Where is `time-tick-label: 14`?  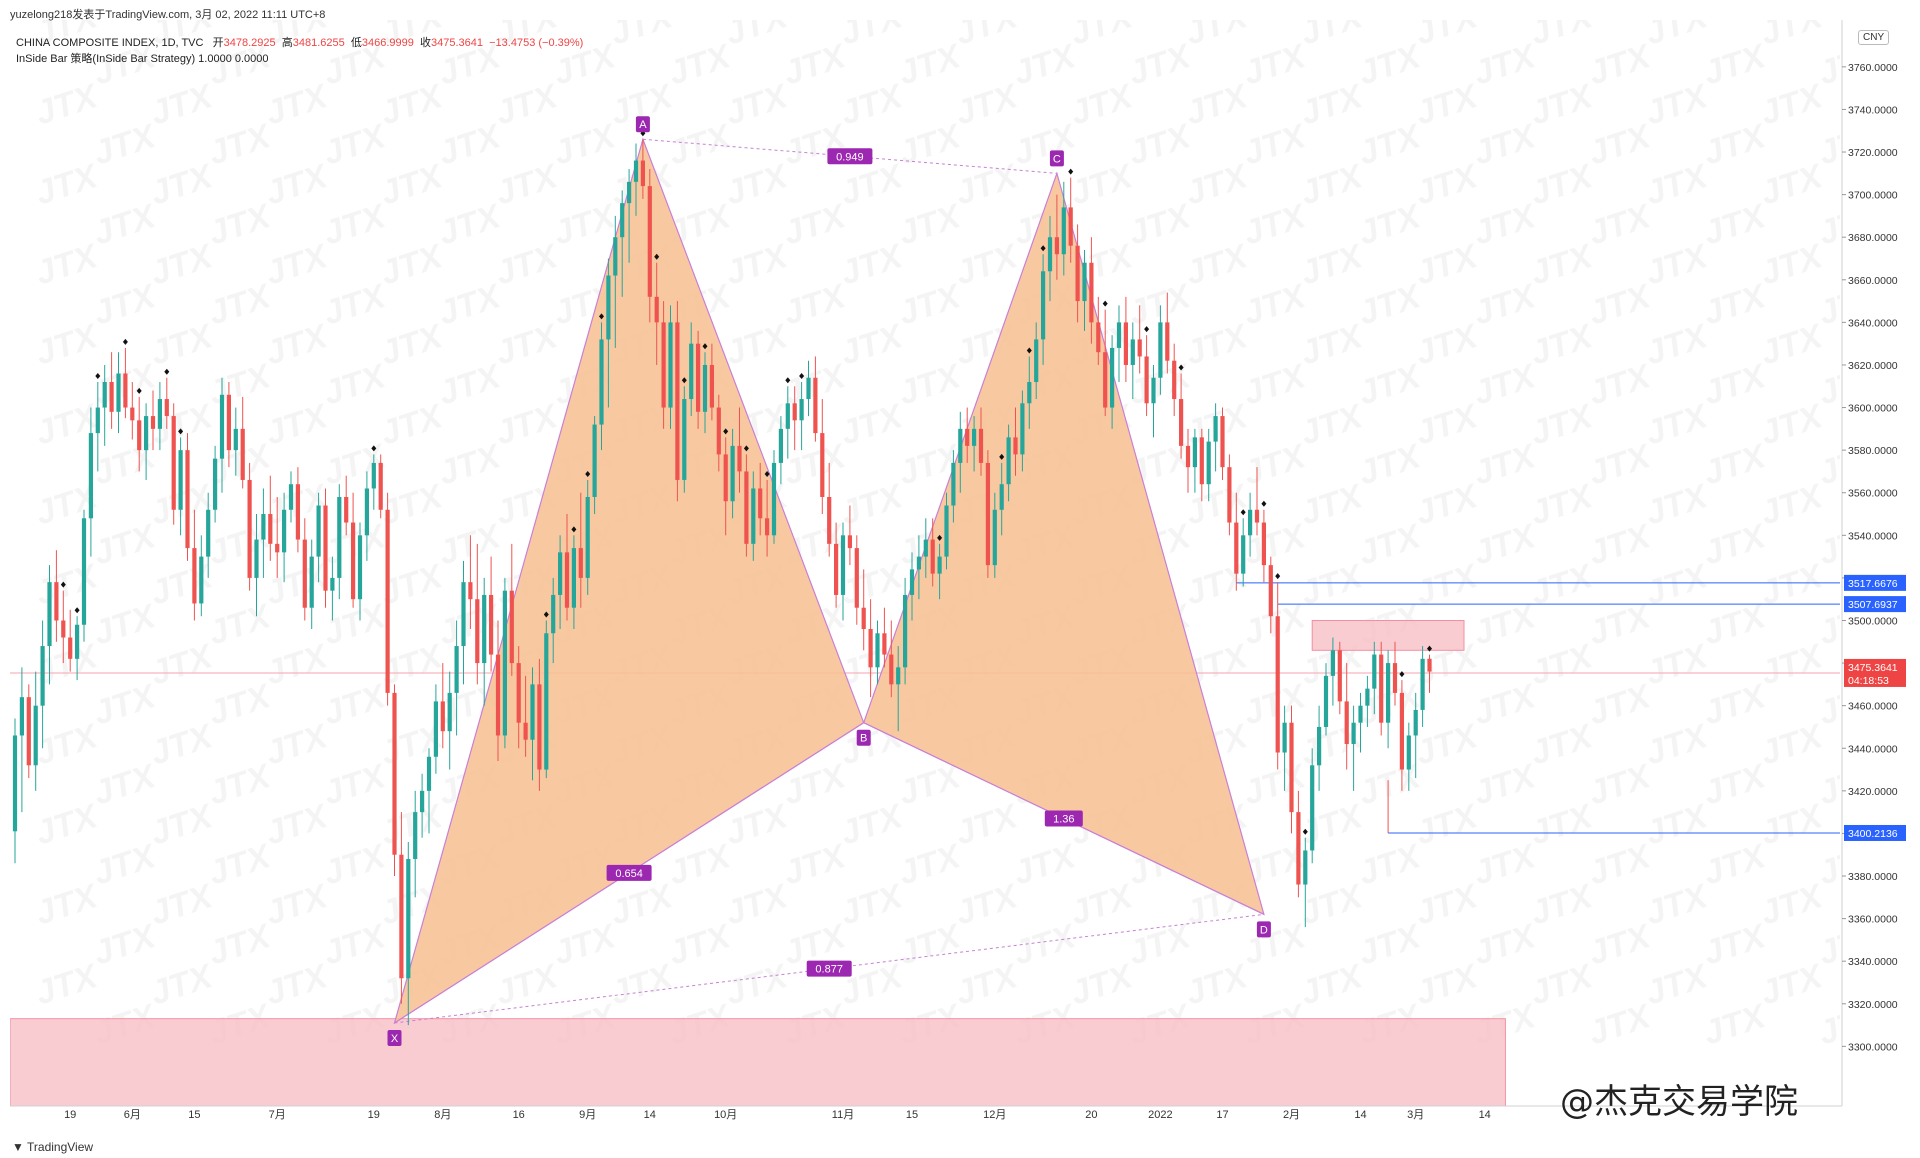 time-tick-label: 14 is located at coordinates (1360, 1115).